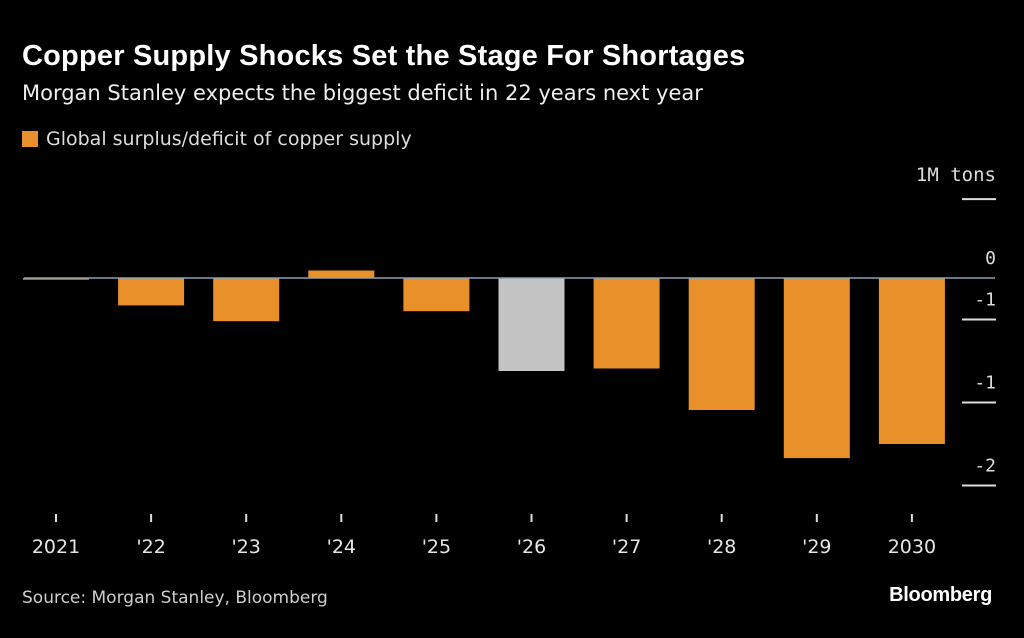  Describe the element at coordinates (990, 258) in the screenshot. I see `y-tick-label: 0` at that location.